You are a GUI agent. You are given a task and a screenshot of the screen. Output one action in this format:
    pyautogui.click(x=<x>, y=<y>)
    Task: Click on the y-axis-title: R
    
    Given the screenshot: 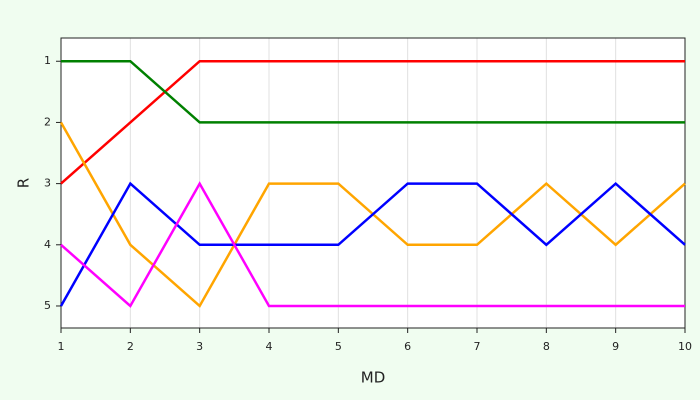 What is the action you would take?
    pyautogui.click(x=24, y=183)
    